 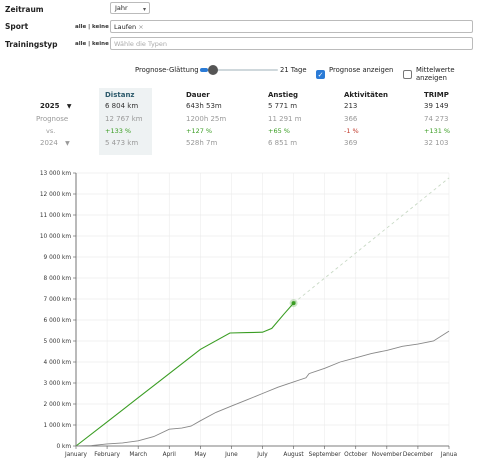 I want to click on x-tick-label: January, so click(x=76, y=455).